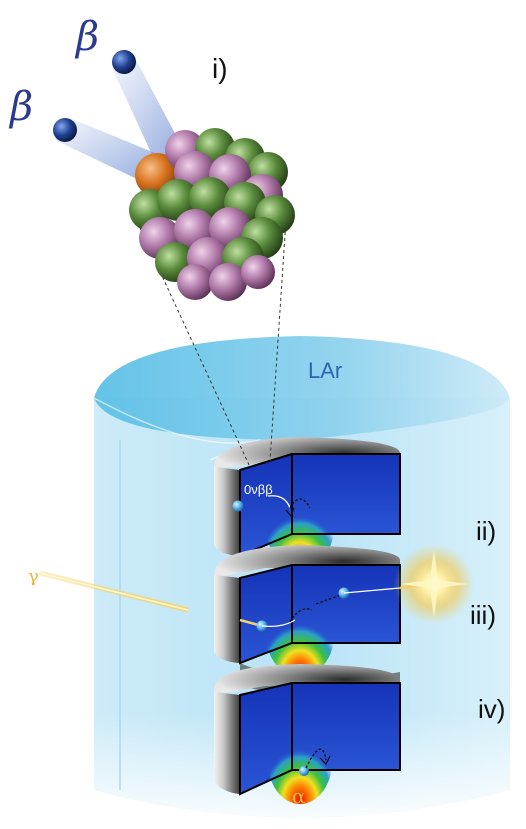  Describe the element at coordinates (212, 214) in the screenshot. I see `nucleus` at that location.